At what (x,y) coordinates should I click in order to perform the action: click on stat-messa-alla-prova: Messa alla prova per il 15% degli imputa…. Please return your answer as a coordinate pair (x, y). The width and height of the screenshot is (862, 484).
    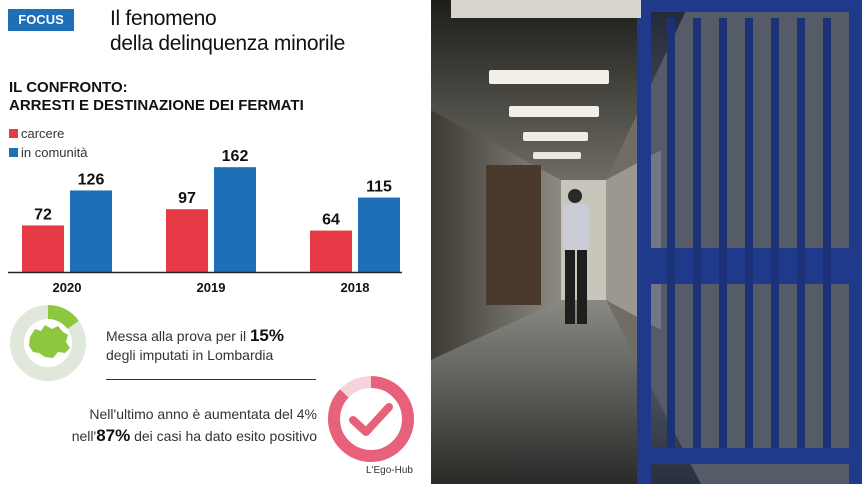
    Looking at the image, I should click on (195, 345).